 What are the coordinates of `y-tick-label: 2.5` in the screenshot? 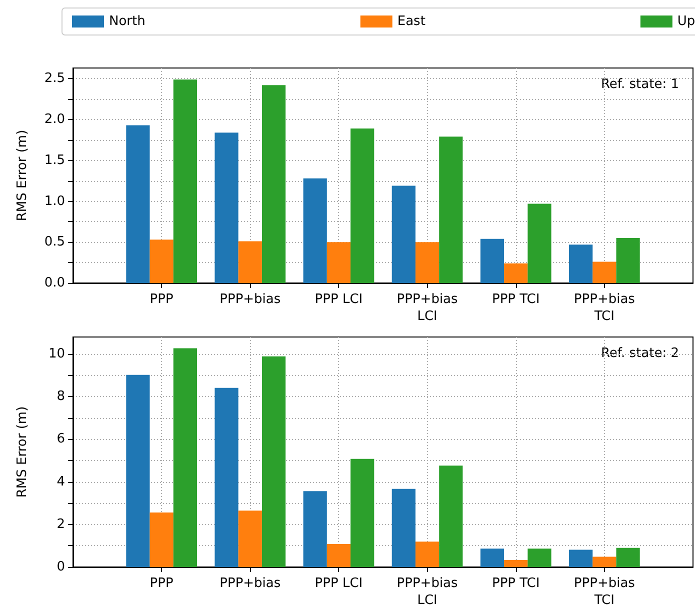 It's located at (54, 78).